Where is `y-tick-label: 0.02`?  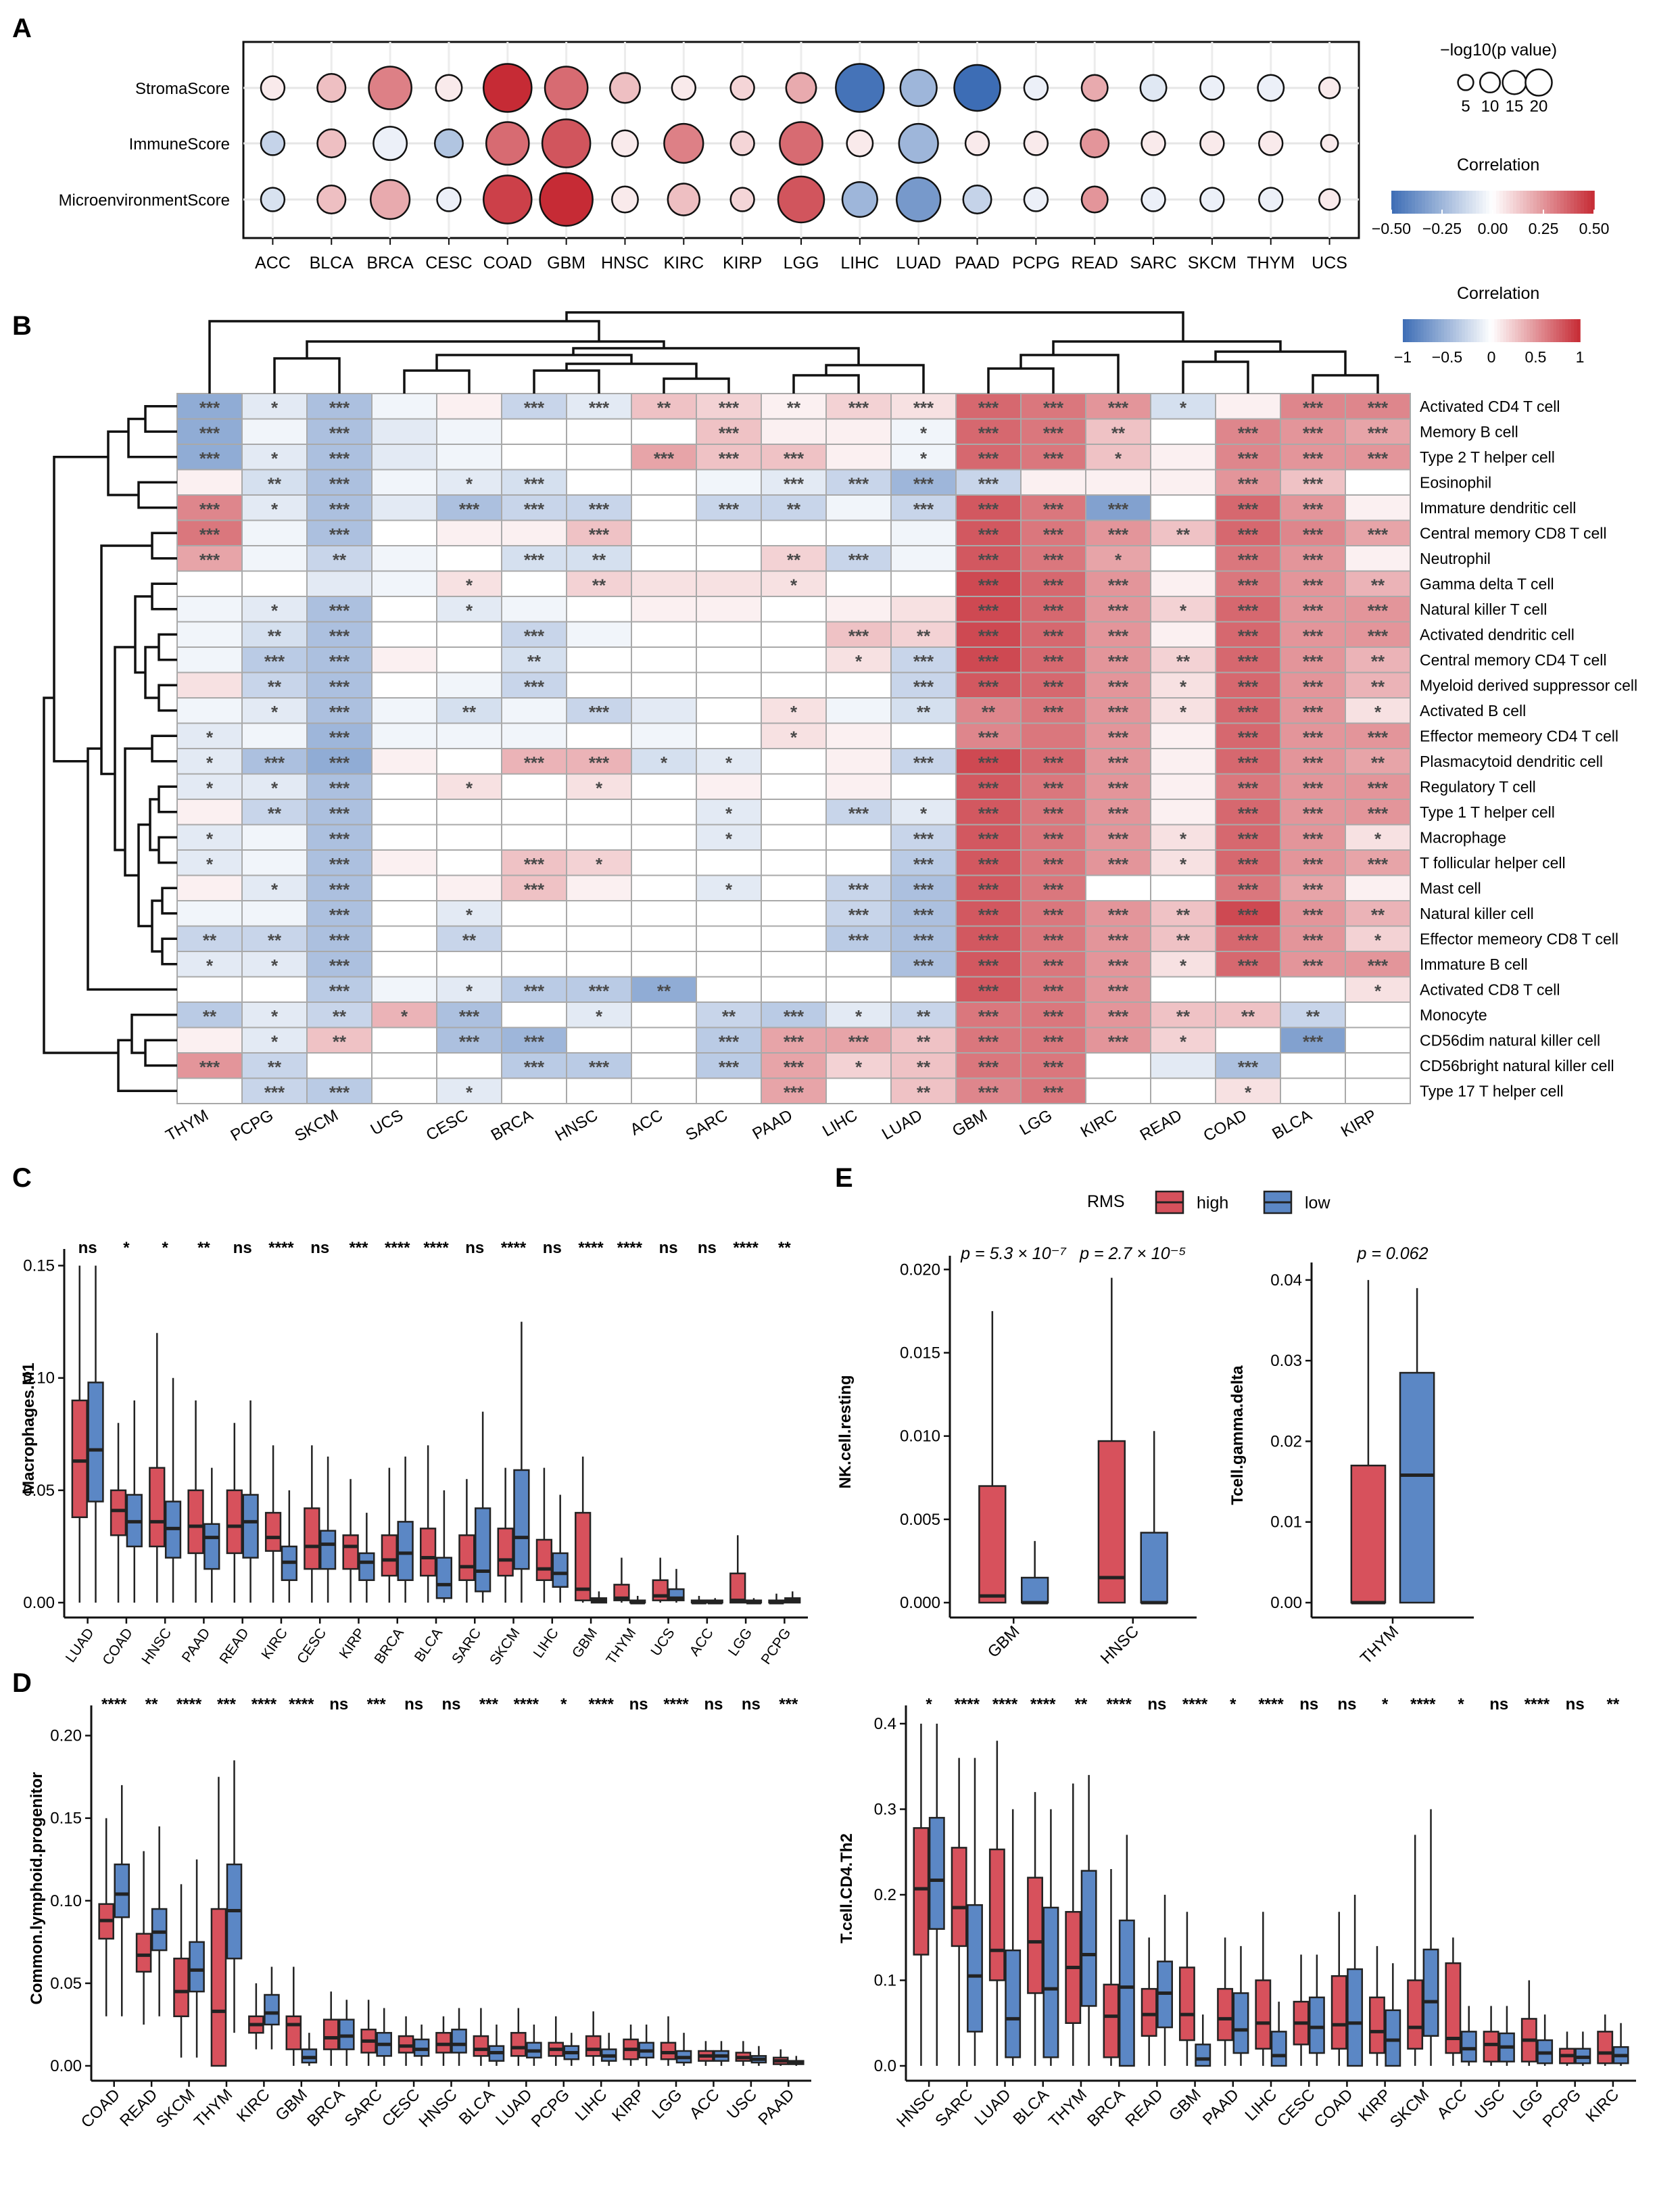 y-tick-label: 0.02 is located at coordinates (1286, 1441).